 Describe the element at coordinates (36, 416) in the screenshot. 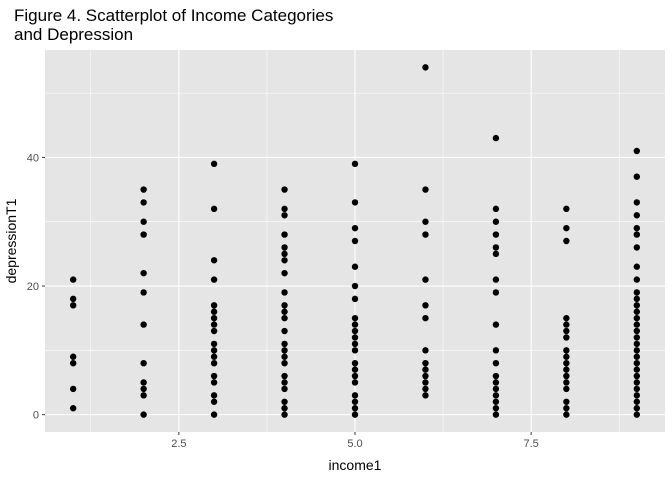

I see `y-tick-label: 0` at that location.